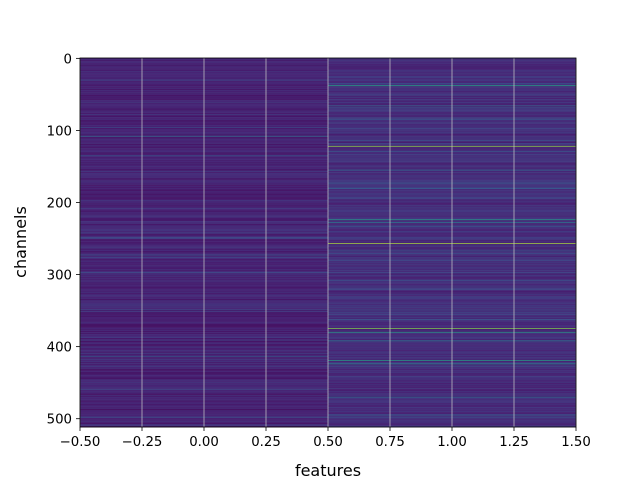 The height and width of the screenshot is (480, 640). I want to click on y-tick-label: 100, so click(59, 131).